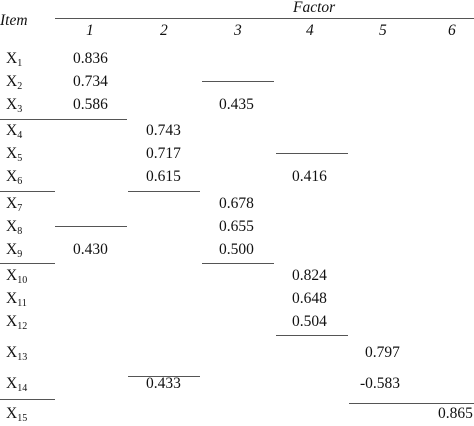 This screenshot has width=474, height=426. What do you see at coordinates (17, 384) in the screenshot?
I see `item-label: X14` at bounding box center [17, 384].